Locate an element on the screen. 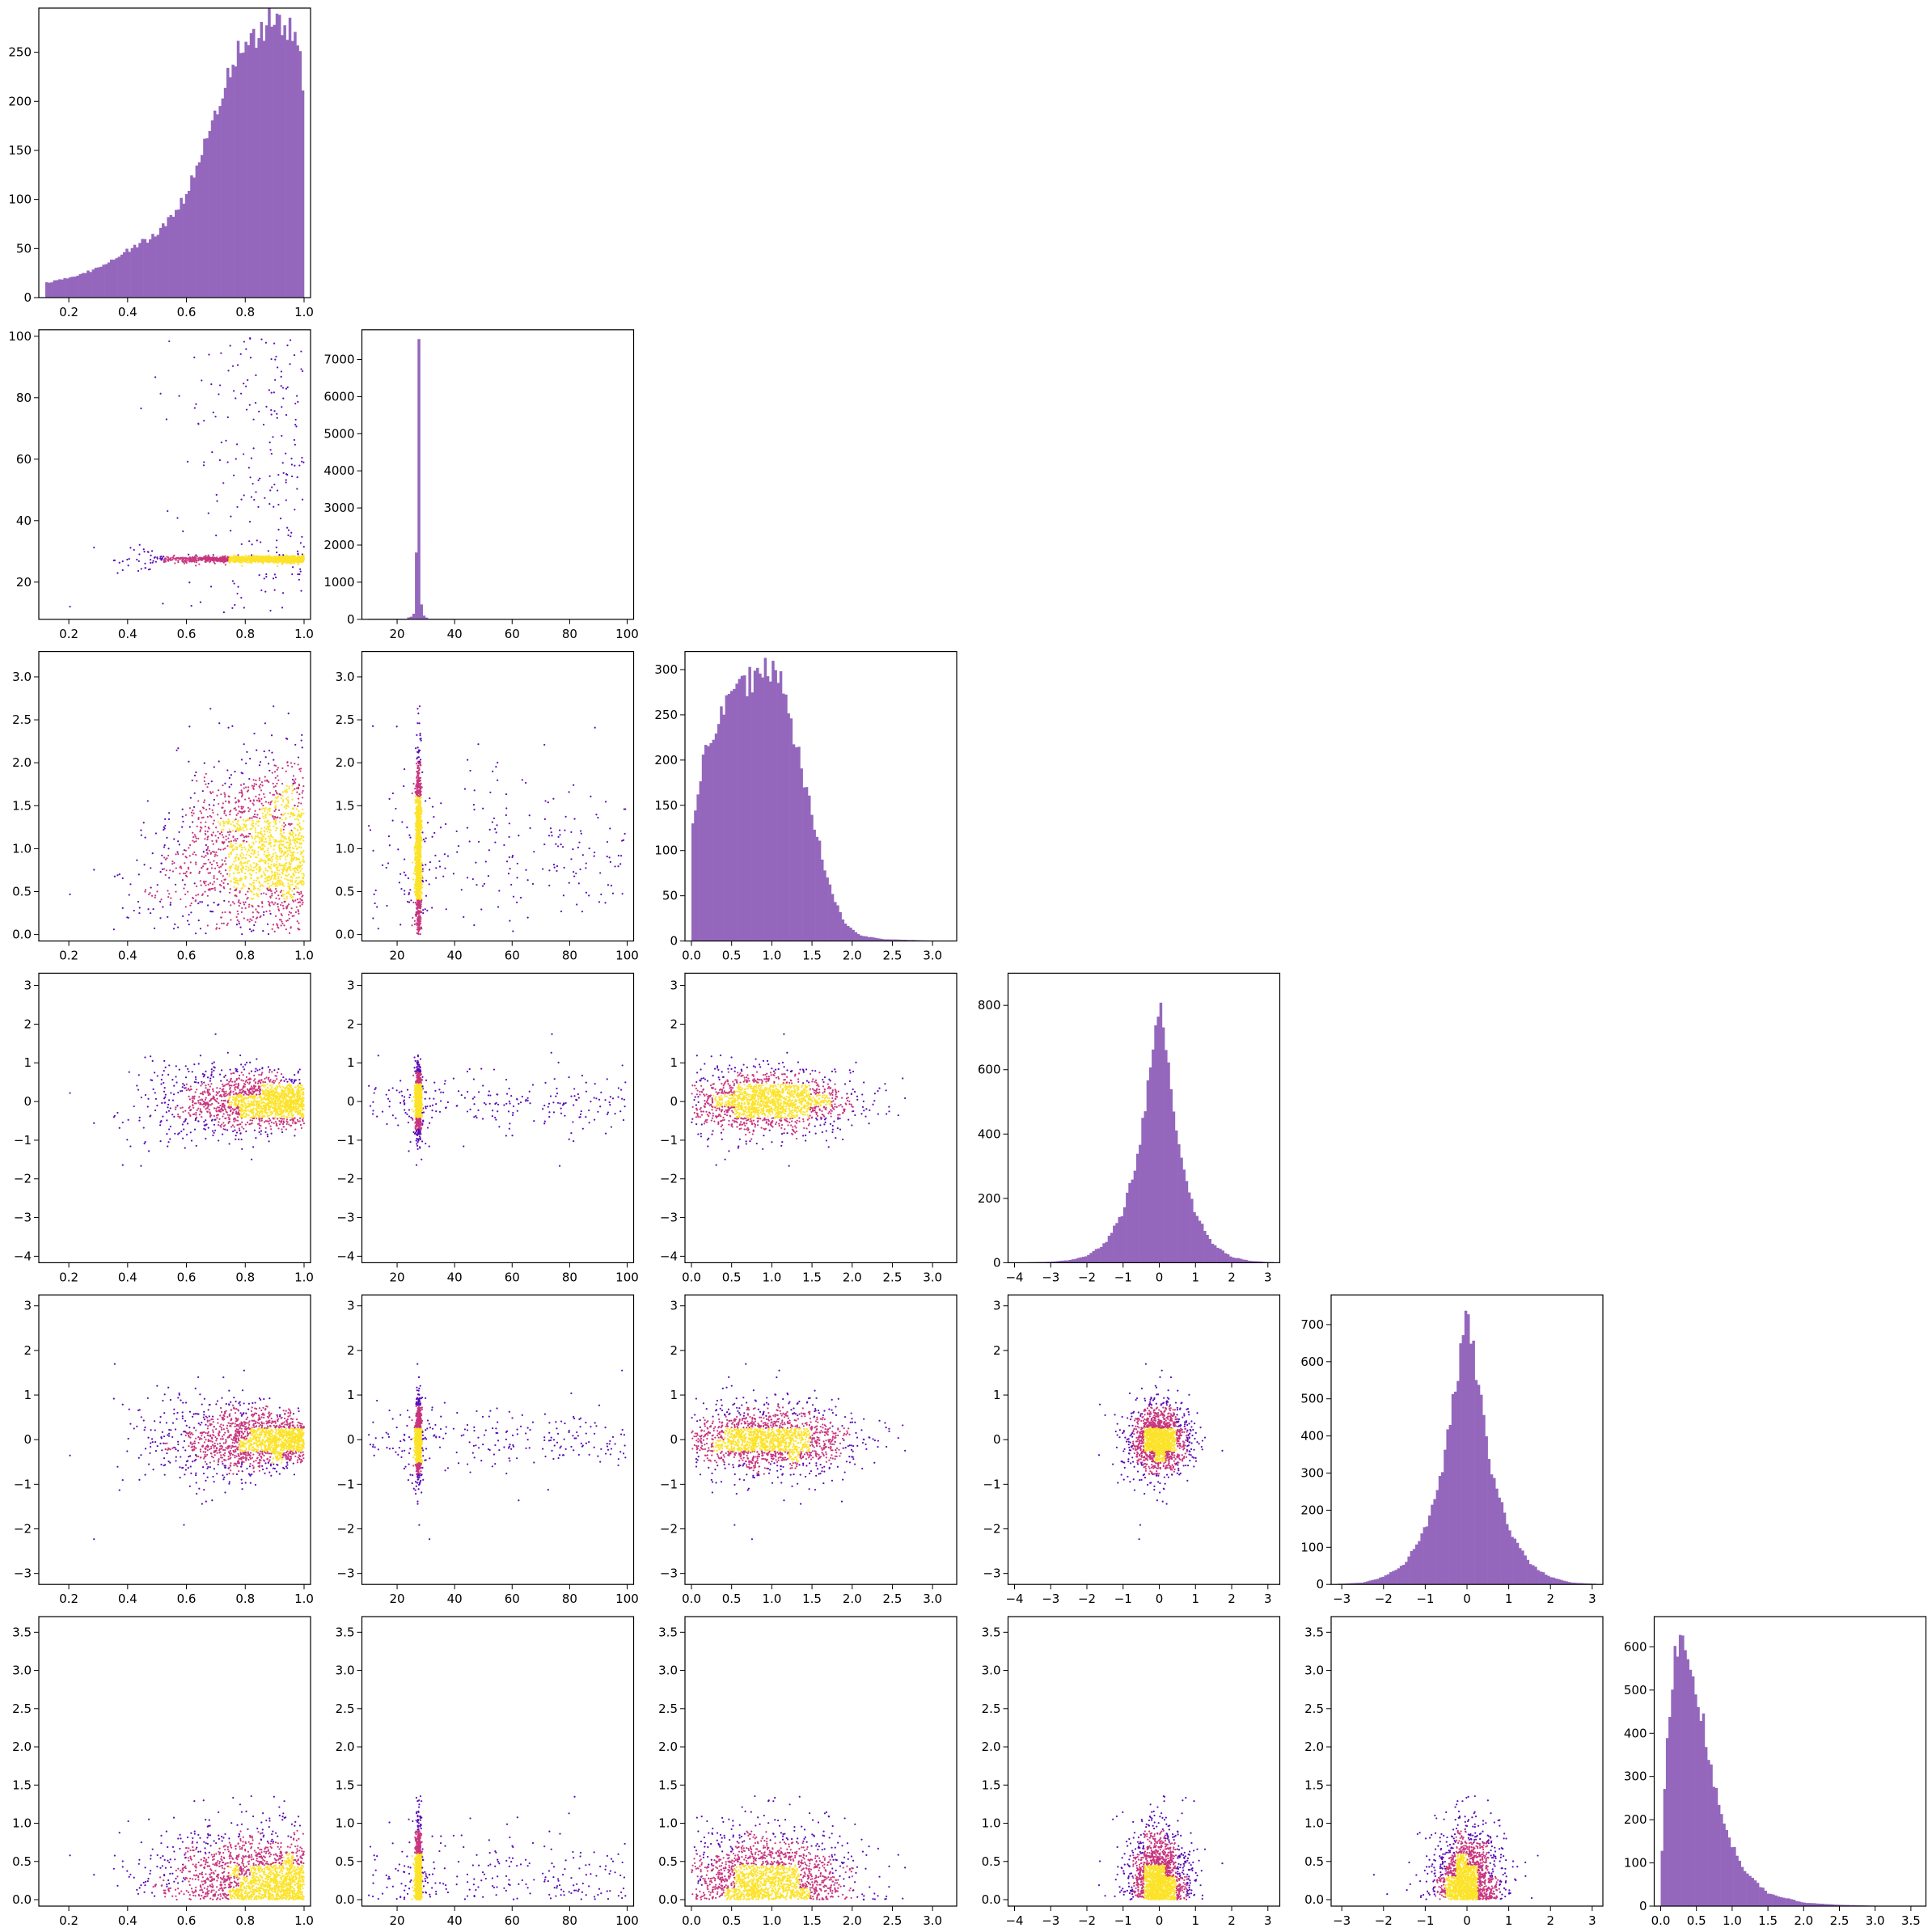 The height and width of the screenshot is (1932, 1932). scatter-2-0-xtick-label: 0.8 is located at coordinates (245, 956).